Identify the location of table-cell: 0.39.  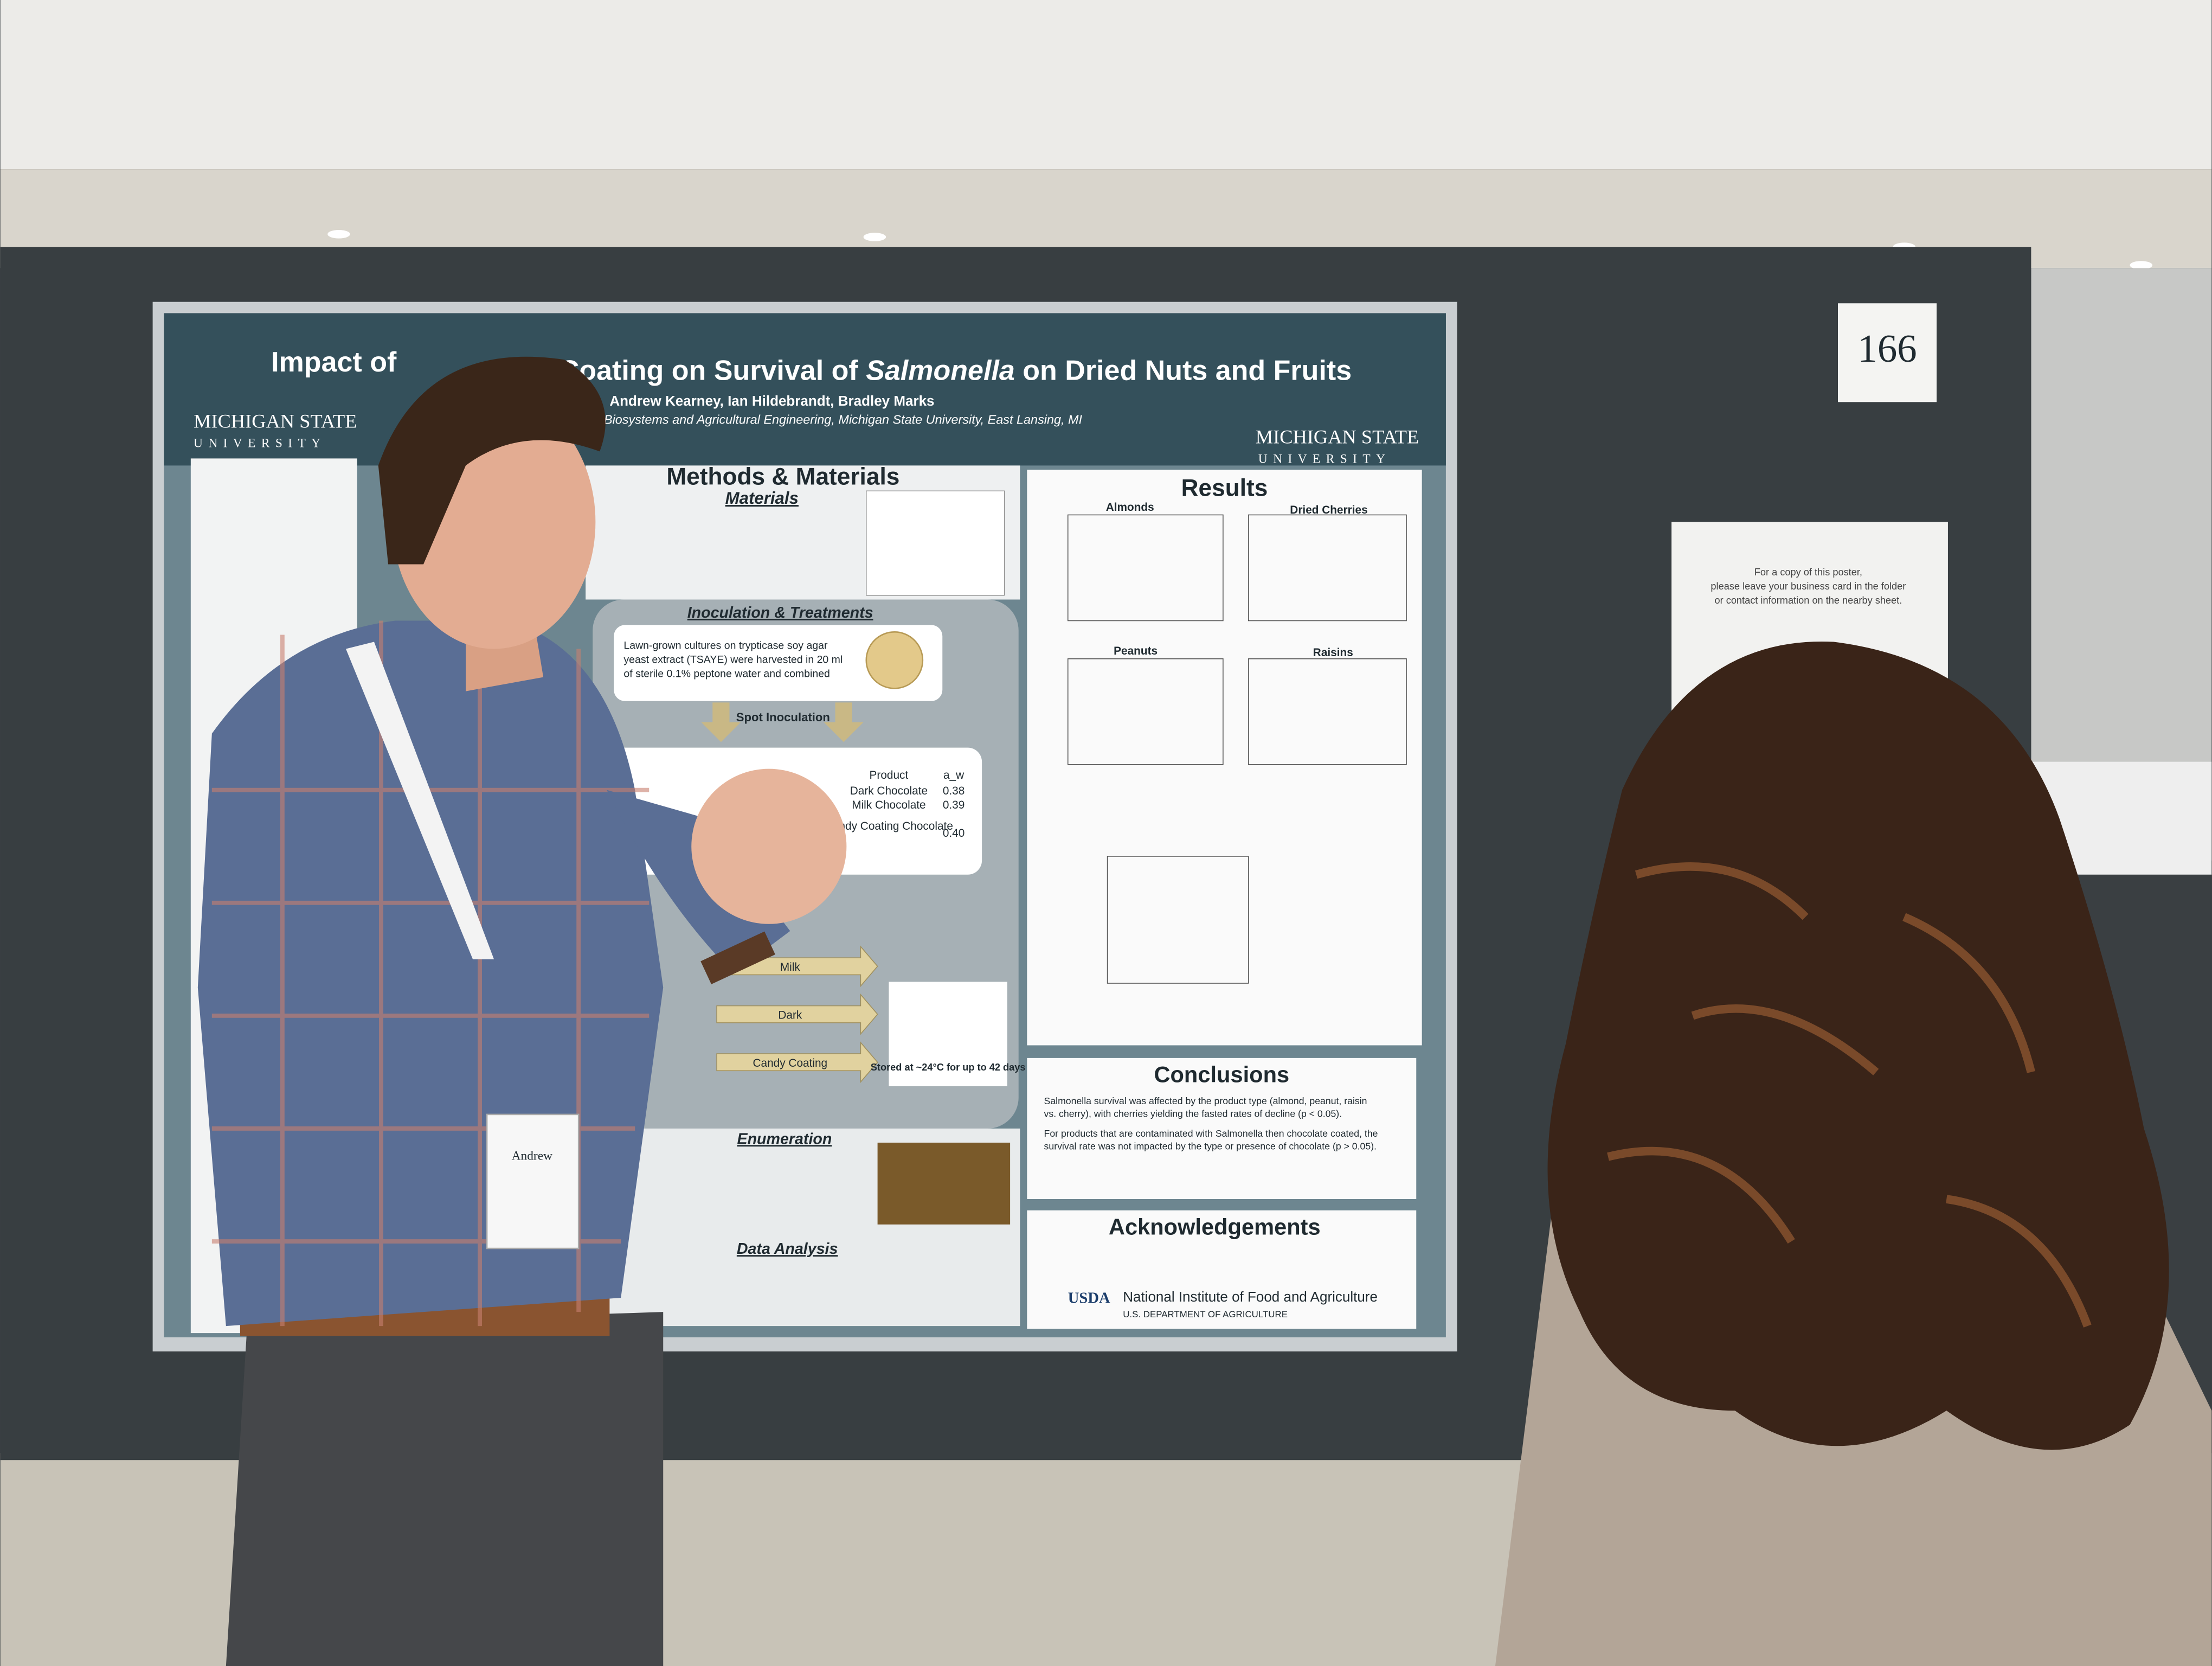
(953, 805).